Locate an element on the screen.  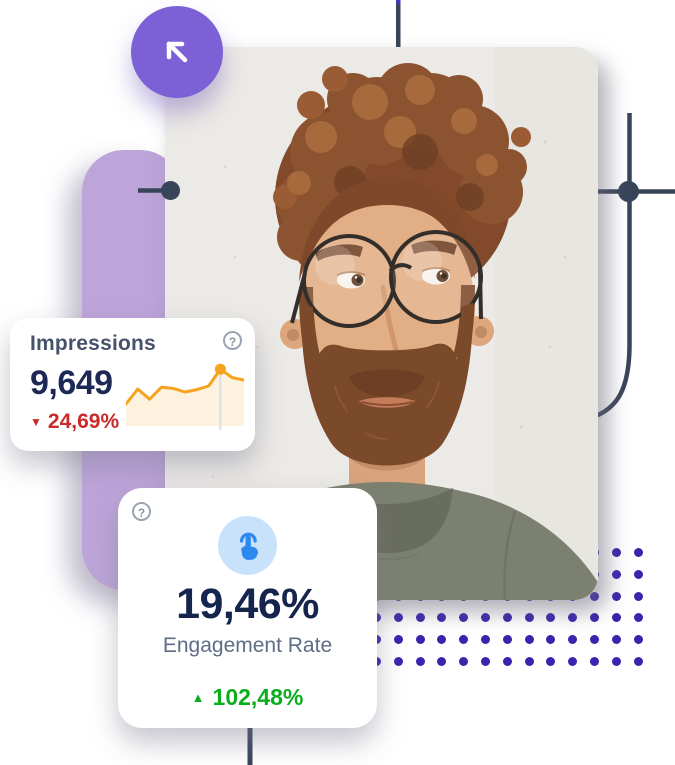
hairline is located at coordinates (387, 229).